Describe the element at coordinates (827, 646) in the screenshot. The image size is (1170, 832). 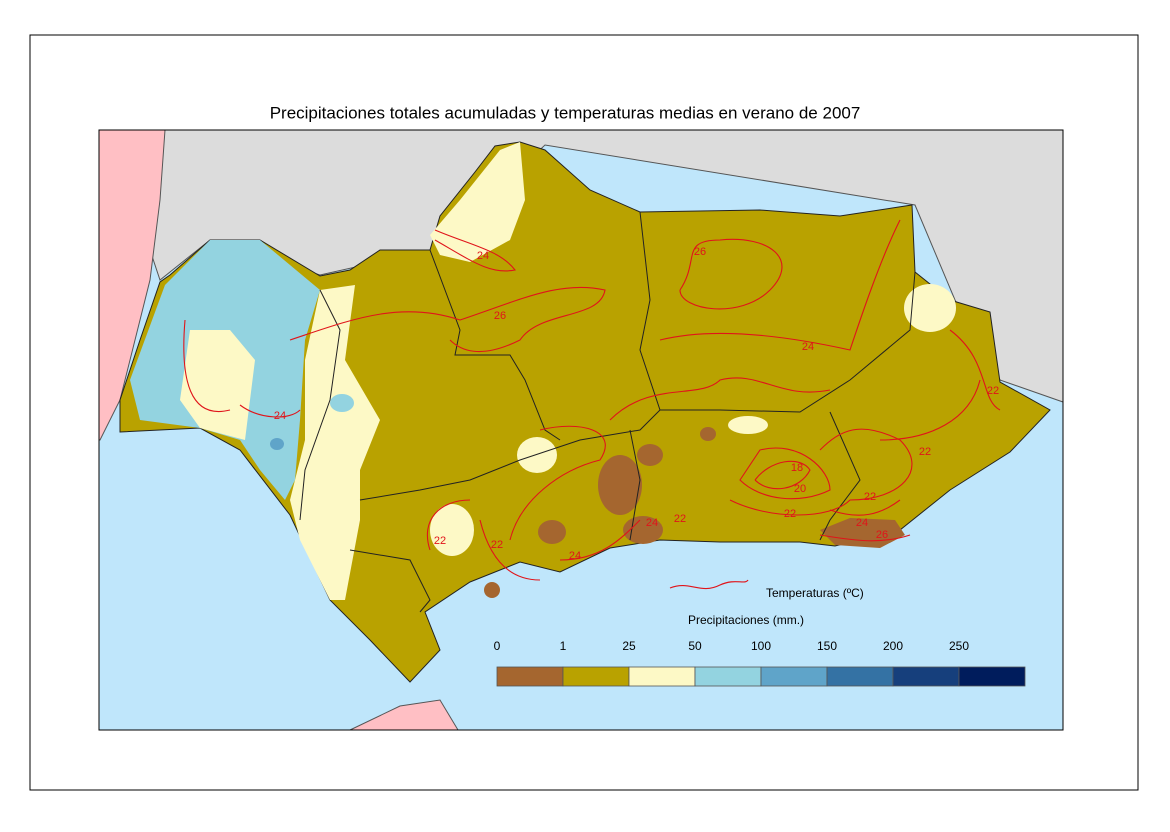
I see `scale-label: 150` at that location.